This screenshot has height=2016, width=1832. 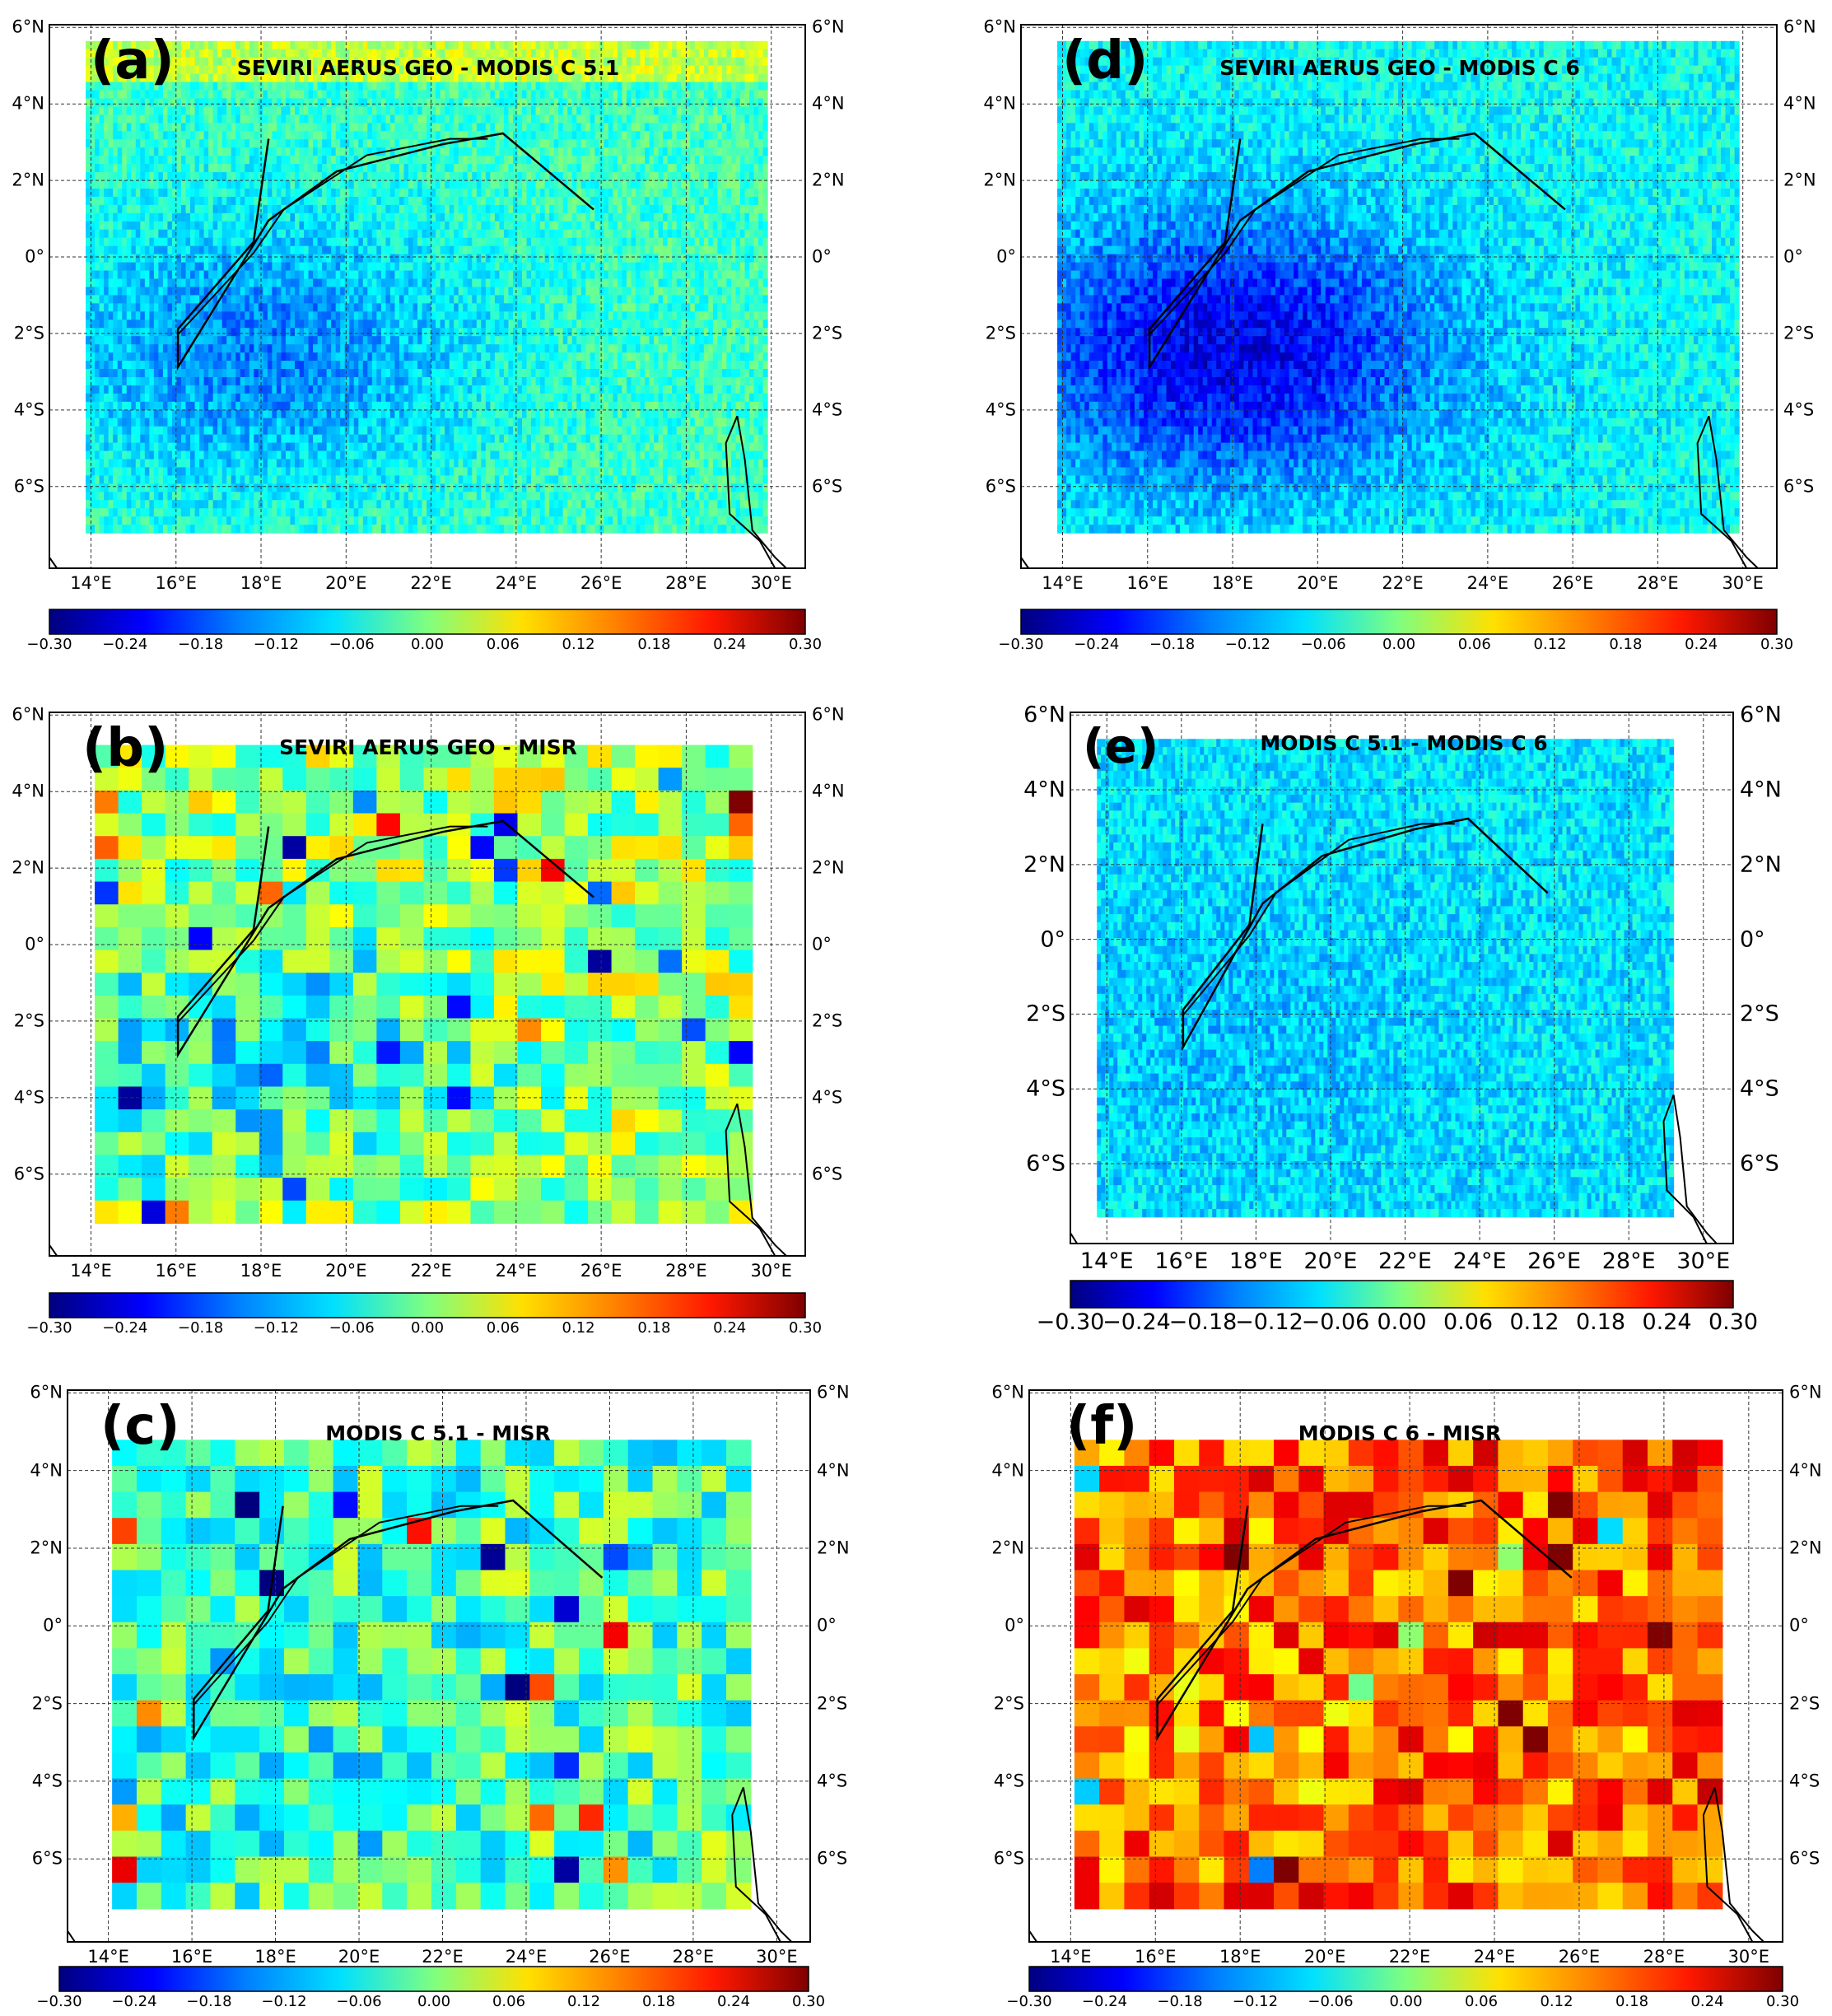 What do you see at coordinates (686, 1271) in the screenshot?
I see `lon-tick: 28°E` at bounding box center [686, 1271].